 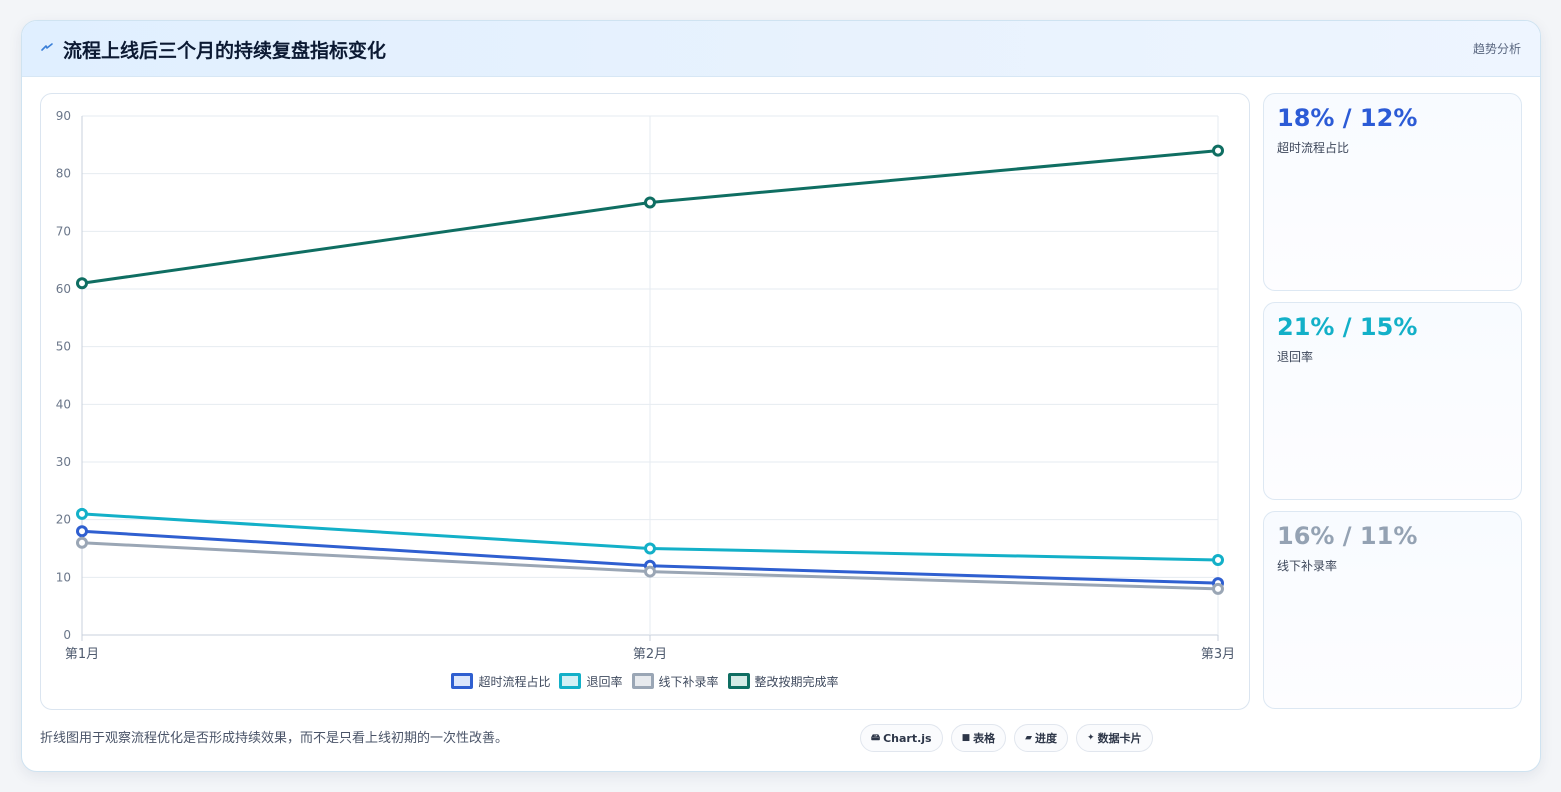 I want to click on pill-data-cards: ✦ 数据卡片, so click(x=1114, y=738).